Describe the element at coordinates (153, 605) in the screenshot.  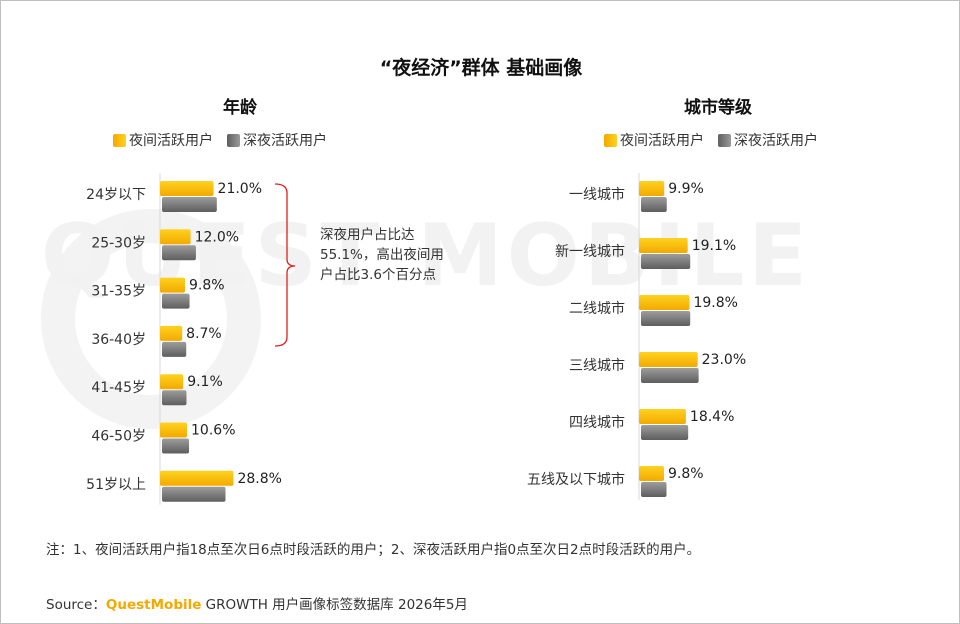
I see `source-brand: QuestMobile` at that location.